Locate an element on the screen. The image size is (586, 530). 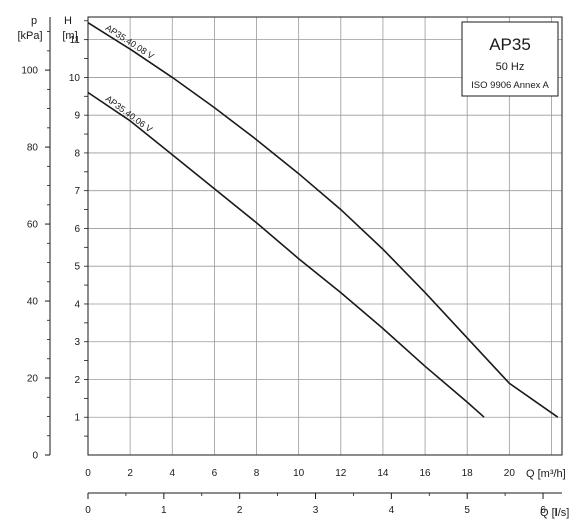
title-box: AP35 50 Hz ISO 9906 Annex A is located at coordinates (510, 59).